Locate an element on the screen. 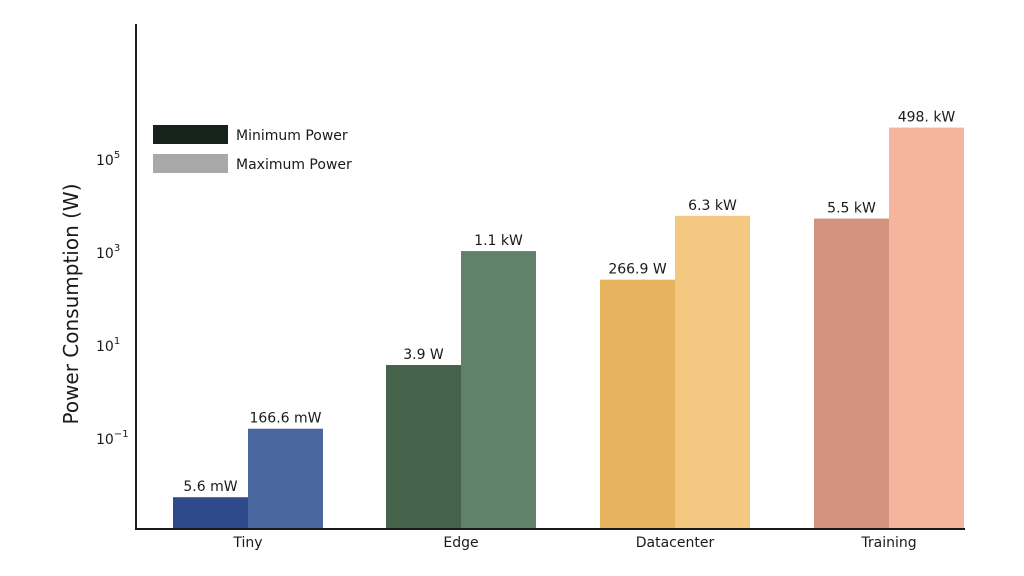  bar-edge-min is located at coordinates (423, 447).